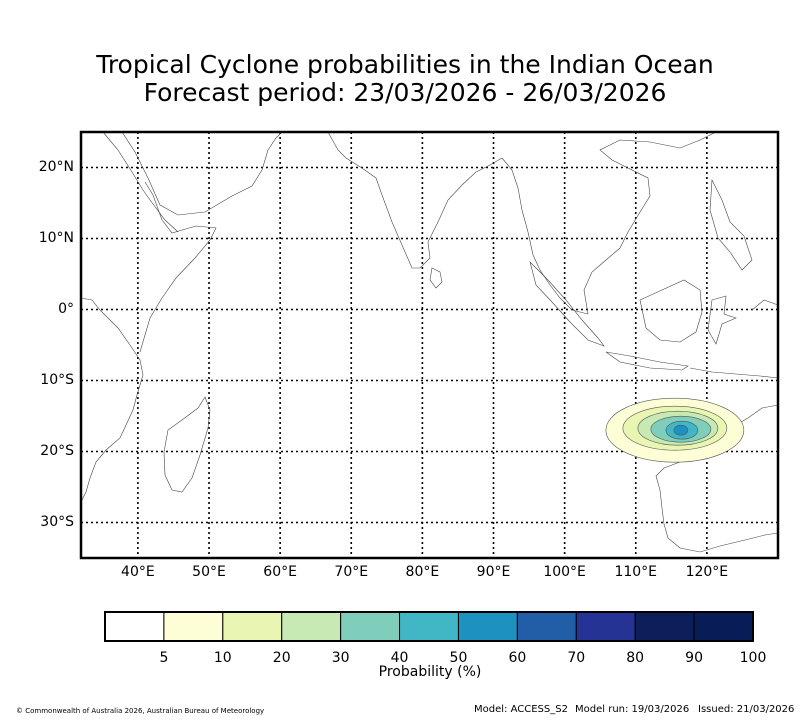 The width and height of the screenshot is (810, 720). Describe the element at coordinates (647, 361) in the screenshot. I see `java` at that location.